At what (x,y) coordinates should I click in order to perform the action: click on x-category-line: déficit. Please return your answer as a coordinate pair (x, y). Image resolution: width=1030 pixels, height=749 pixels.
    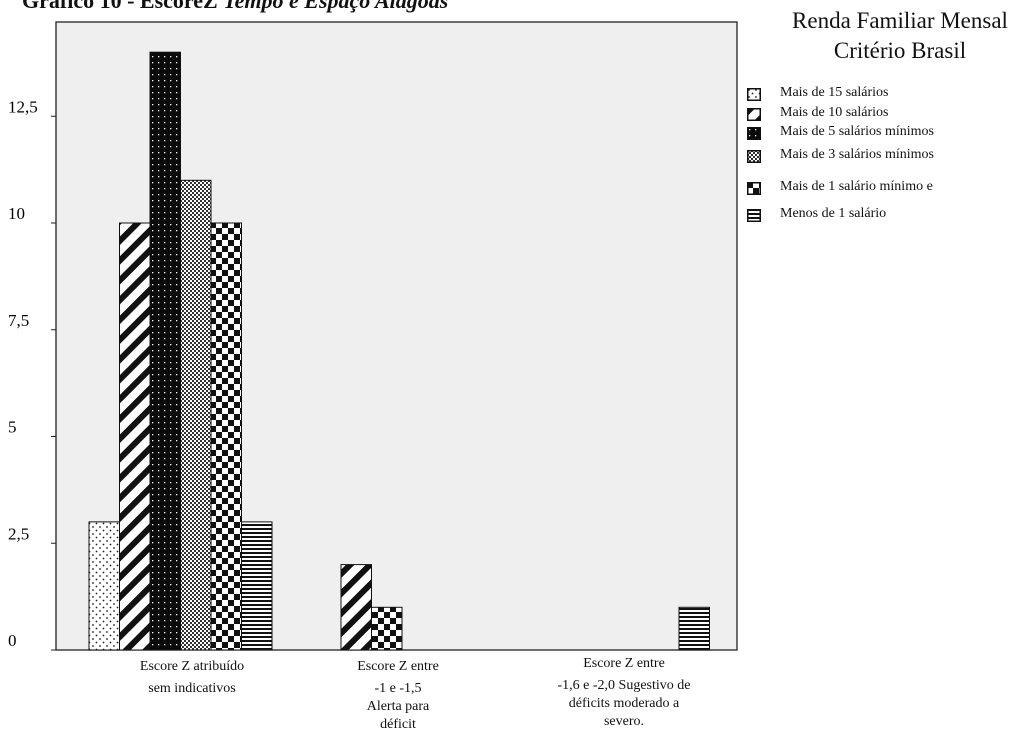
    Looking at the image, I should click on (398, 724).